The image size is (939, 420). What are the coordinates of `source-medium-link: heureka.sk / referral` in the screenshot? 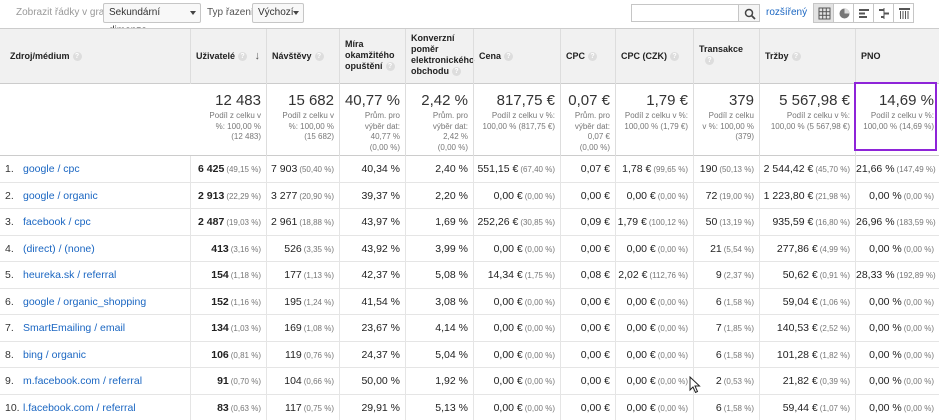 It's located at (70, 275).